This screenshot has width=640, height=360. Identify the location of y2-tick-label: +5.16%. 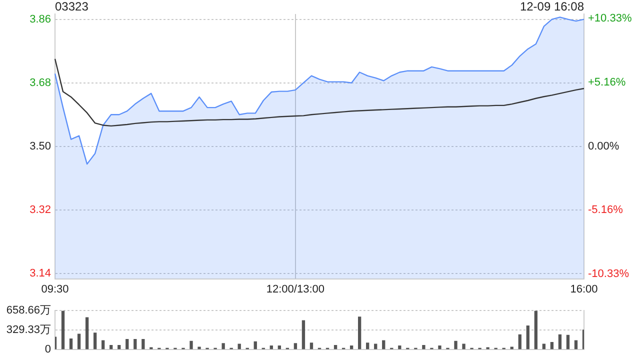
(607, 82).